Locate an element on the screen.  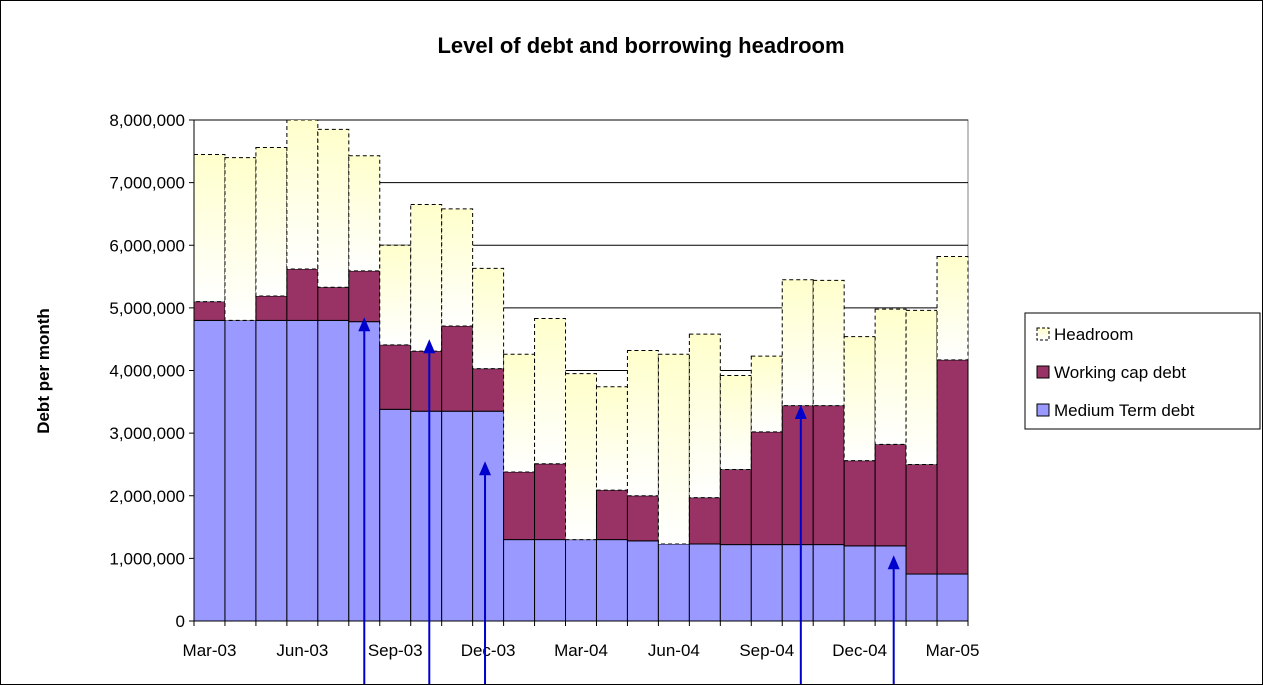
chart-title: Level of debt and borrowing headroom is located at coordinates (640, 45).